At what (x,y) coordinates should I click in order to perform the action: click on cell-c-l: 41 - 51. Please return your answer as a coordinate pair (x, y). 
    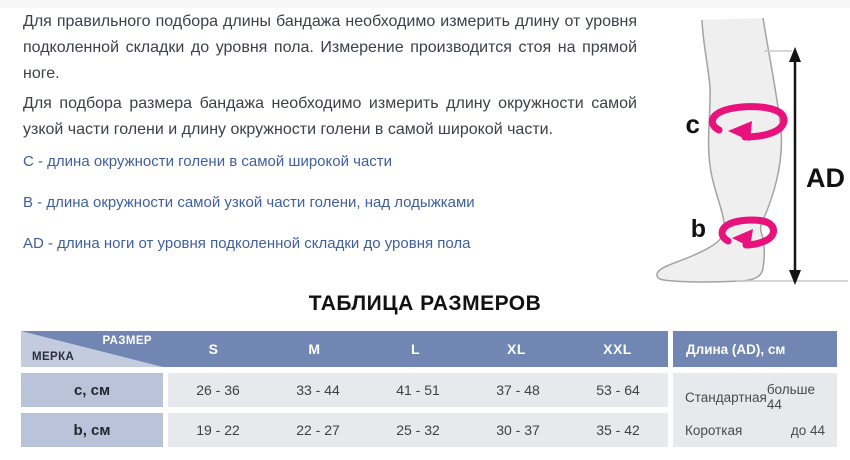
    Looking at the image, I should click on (418, 390).